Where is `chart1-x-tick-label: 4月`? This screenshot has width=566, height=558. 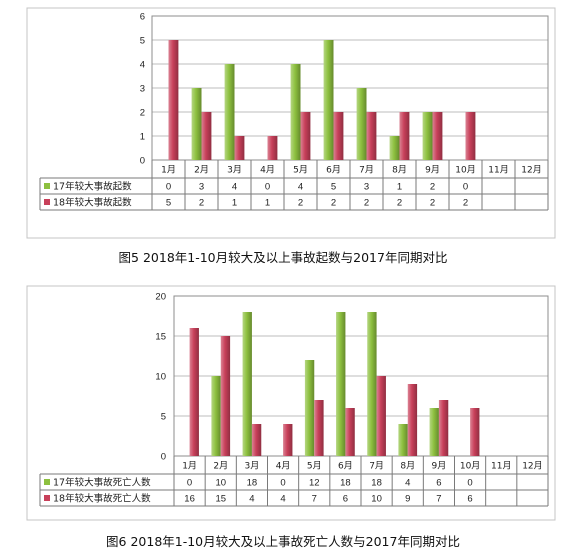
chart1-x-tick-label: 4月 is located at coordinates (267, 170).